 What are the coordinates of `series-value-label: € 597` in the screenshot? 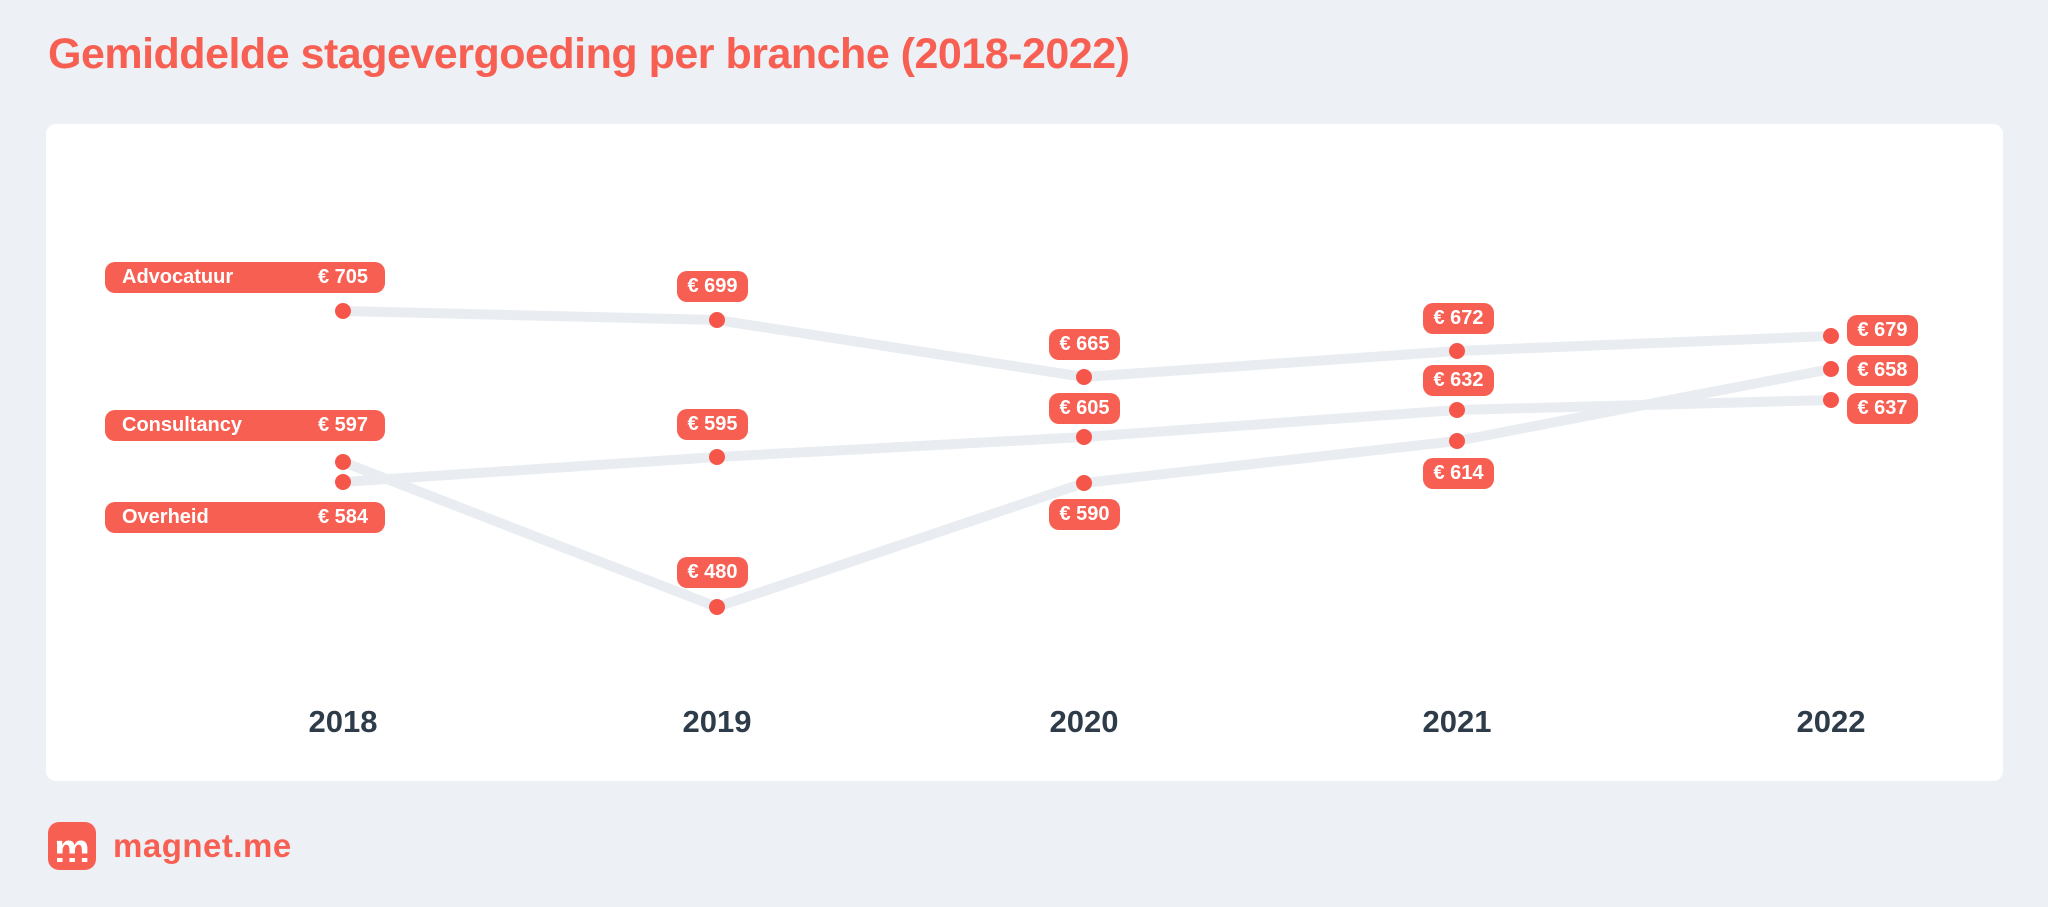 It's located at (342, 425).